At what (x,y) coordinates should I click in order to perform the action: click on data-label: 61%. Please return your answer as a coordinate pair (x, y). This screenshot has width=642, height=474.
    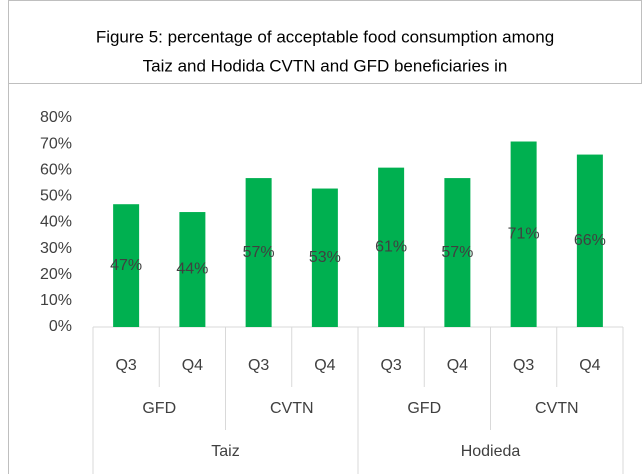
    Looking at the image, I should click on (391, 247).